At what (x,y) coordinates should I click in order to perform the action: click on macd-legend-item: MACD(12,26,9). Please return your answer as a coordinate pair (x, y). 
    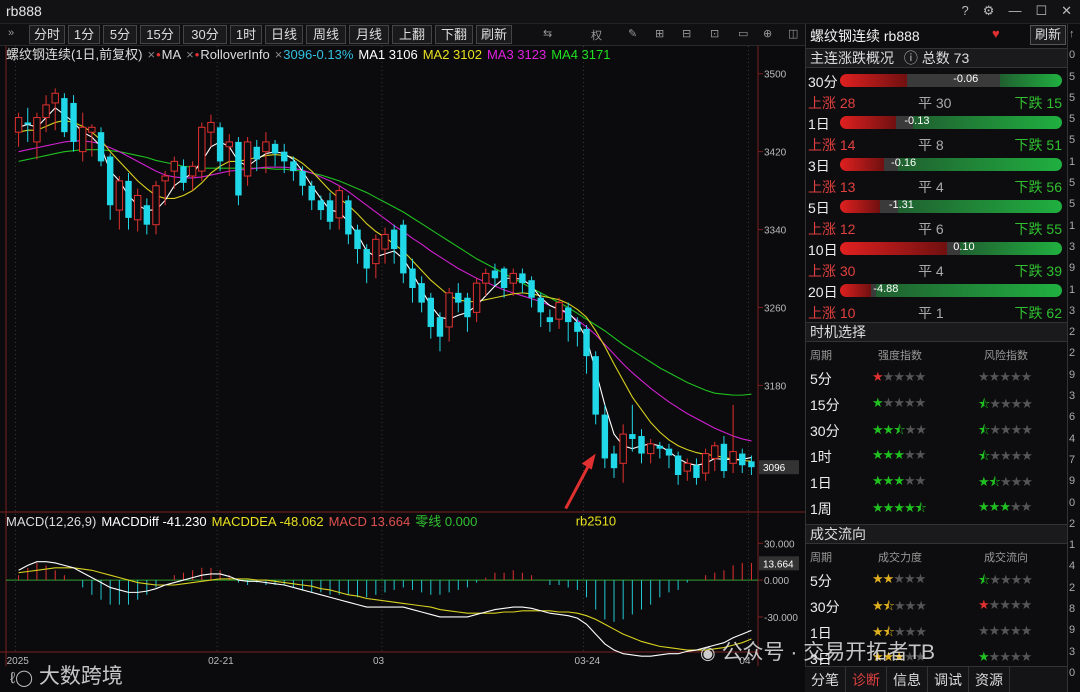
    Looking at the image, I should click on (51, 521).